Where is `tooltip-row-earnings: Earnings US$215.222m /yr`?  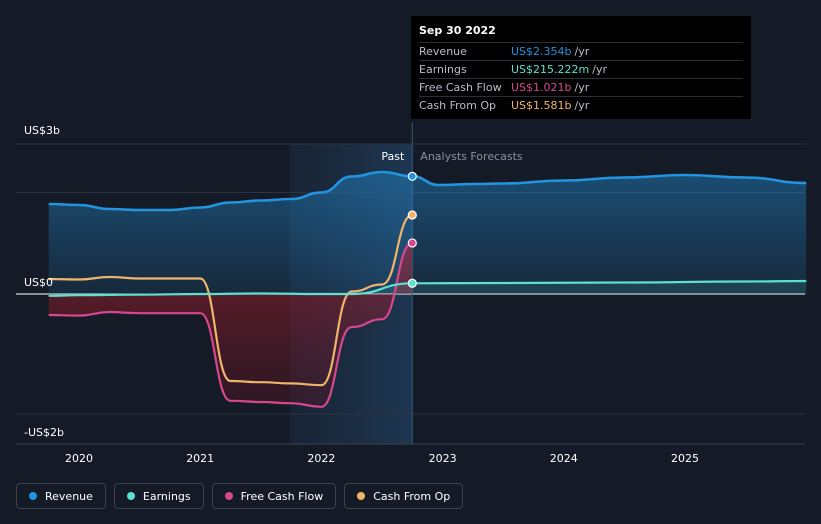
tooltip-row-earnings: Earnings US$215.222m /yr is located at coordinates (581, 69).